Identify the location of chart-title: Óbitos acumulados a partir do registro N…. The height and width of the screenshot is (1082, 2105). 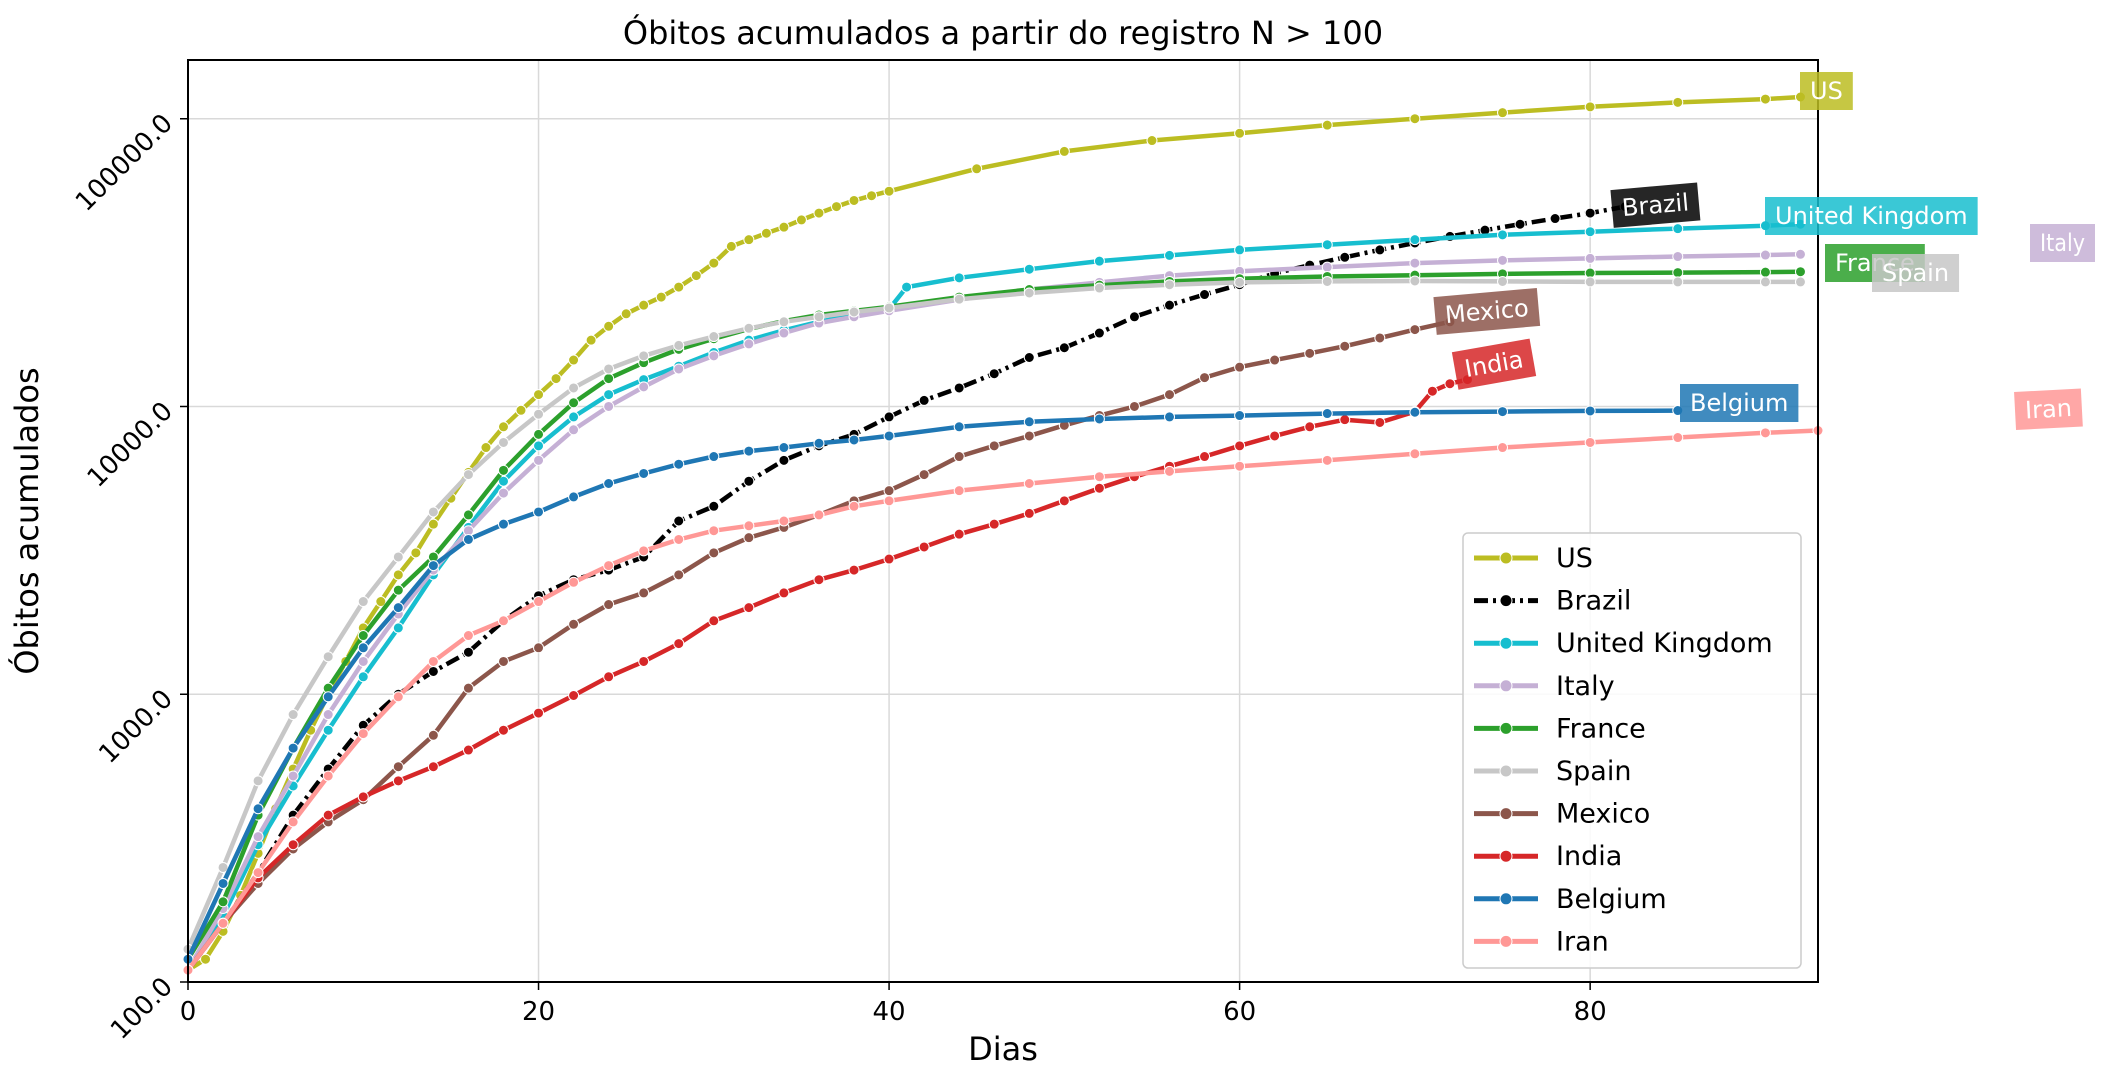
(1003, 32).